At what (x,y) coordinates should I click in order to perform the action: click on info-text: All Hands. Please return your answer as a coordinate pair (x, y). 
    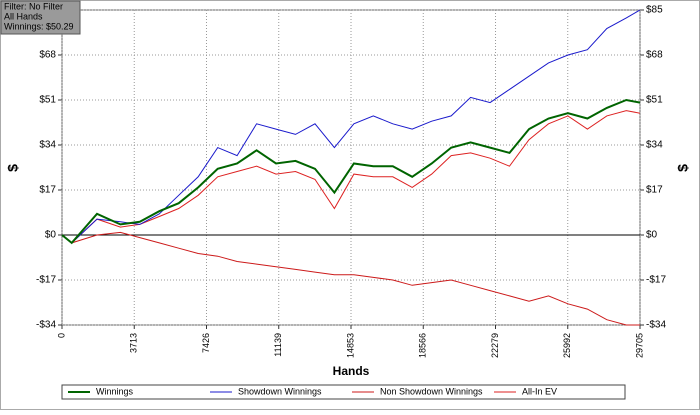
    Looking at the image, I should click on (23, 16).